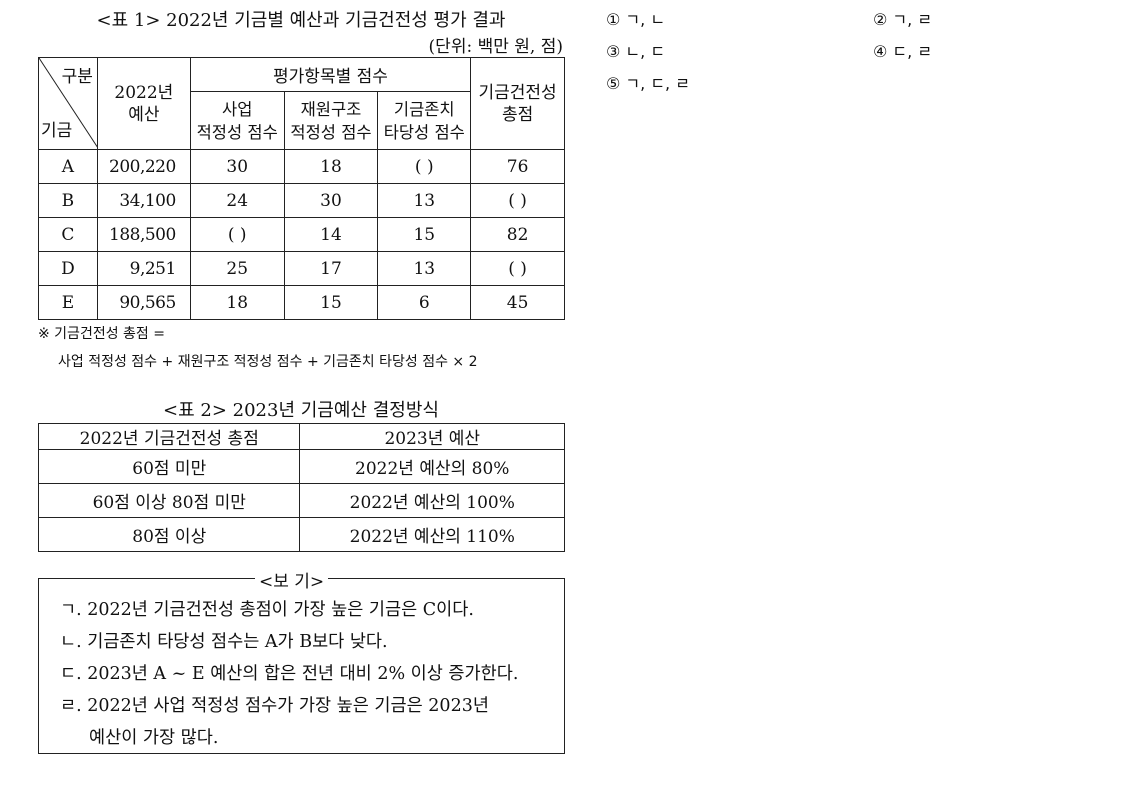 The height and width of the screenshot is (803, 1143). I want to click on table-row: 80점 이상 2022년 예산의 110%, so click(301, 534).